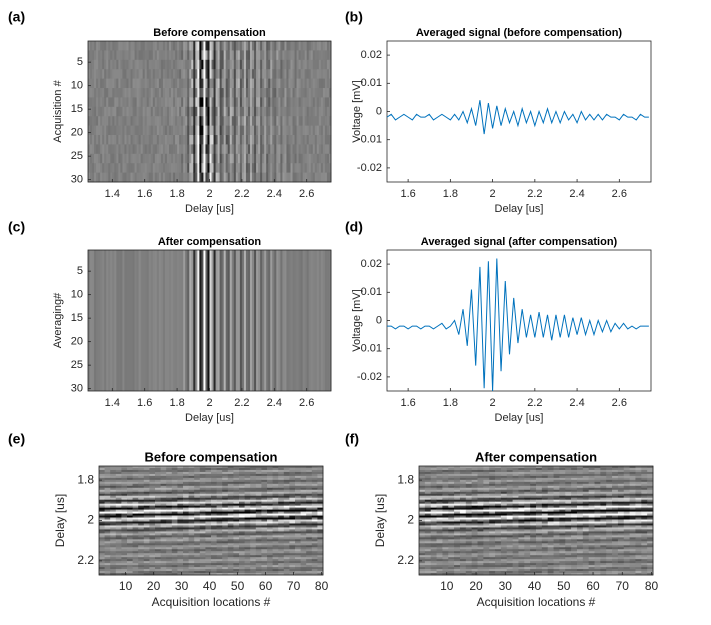 Image resolution: width=711 pixels, height=625 pixels. I want to click on x-tick-label: 1.6, so click(407, 194).